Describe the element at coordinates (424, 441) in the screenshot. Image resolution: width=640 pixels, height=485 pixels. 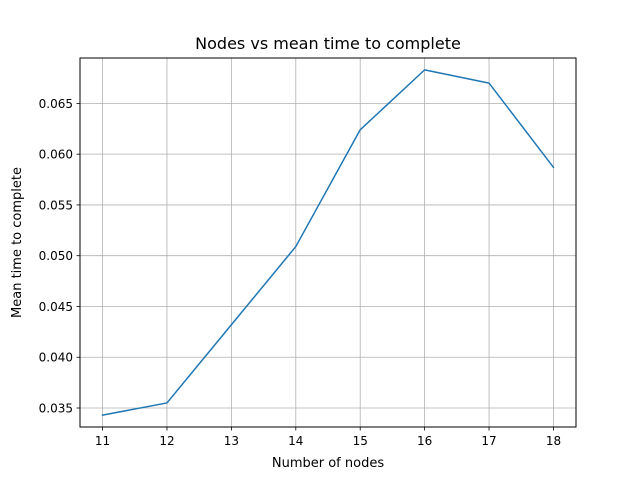
I see `x-tick-label: 16` at that location.